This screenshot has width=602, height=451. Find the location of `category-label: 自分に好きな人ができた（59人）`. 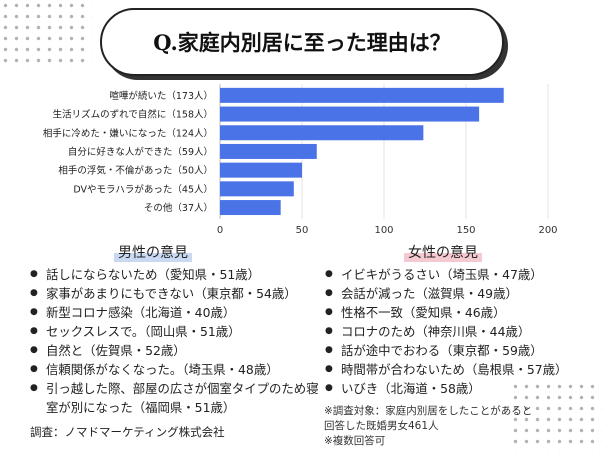

category-label: 自分に好きな人ができた（59人） is located at coordinates (140, 152).